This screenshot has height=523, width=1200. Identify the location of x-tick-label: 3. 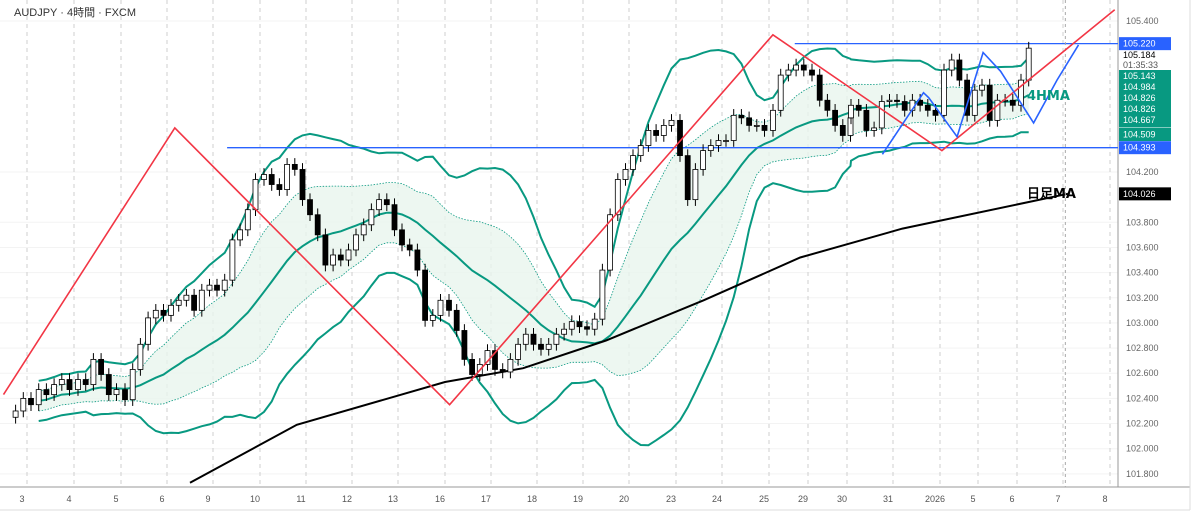
(21, 499).